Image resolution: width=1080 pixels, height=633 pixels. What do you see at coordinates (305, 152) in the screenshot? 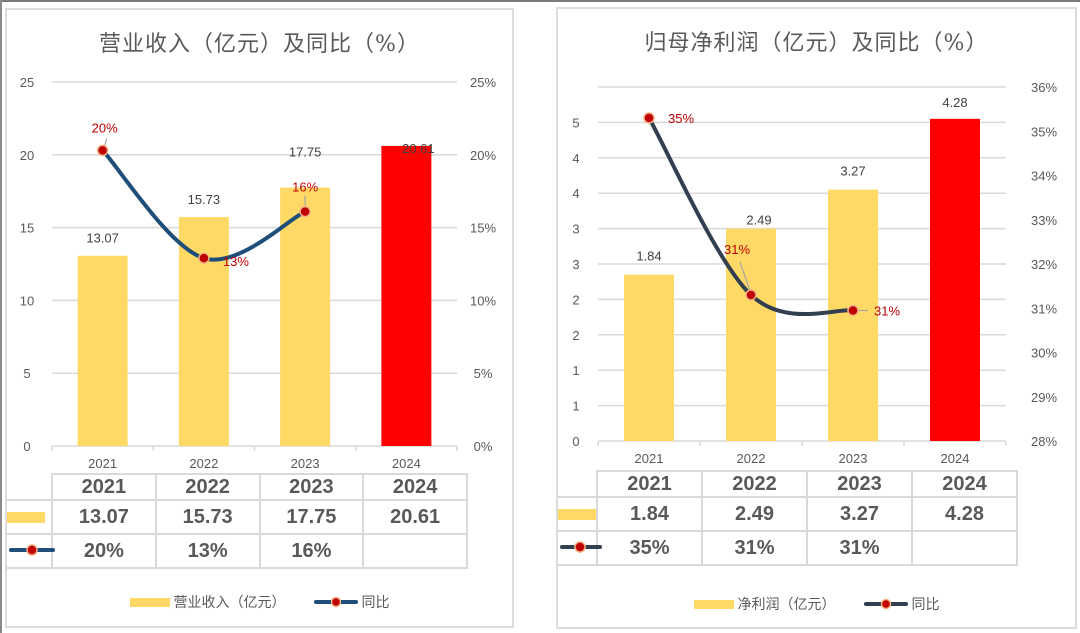
I see `bar-data-label: 17.75` at bounding box center [305, 152].